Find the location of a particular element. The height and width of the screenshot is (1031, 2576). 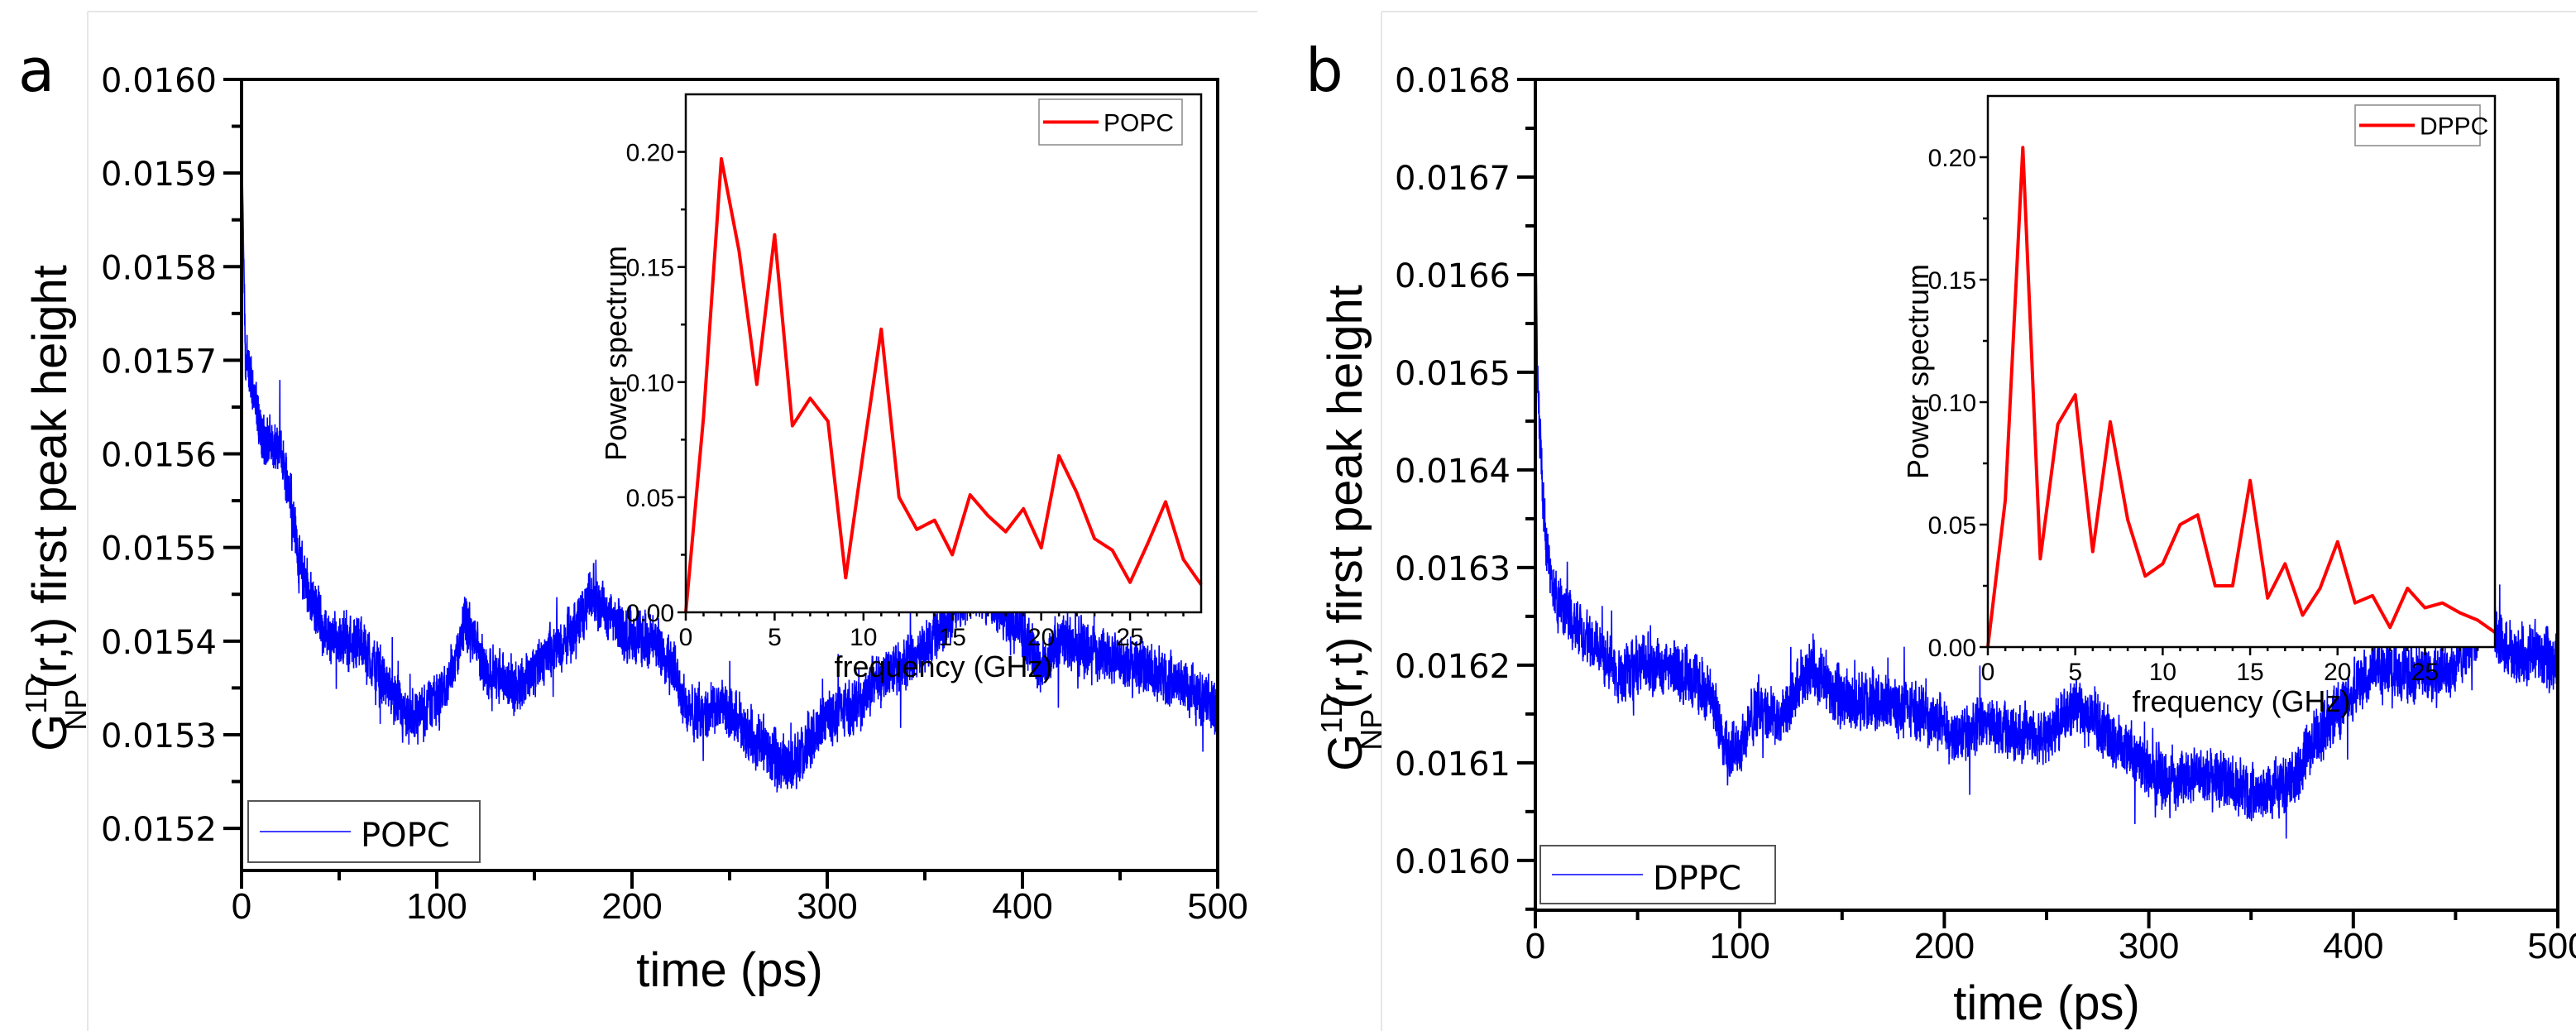

b-xtick-label: 200 is located at coordinates (1944, 946).